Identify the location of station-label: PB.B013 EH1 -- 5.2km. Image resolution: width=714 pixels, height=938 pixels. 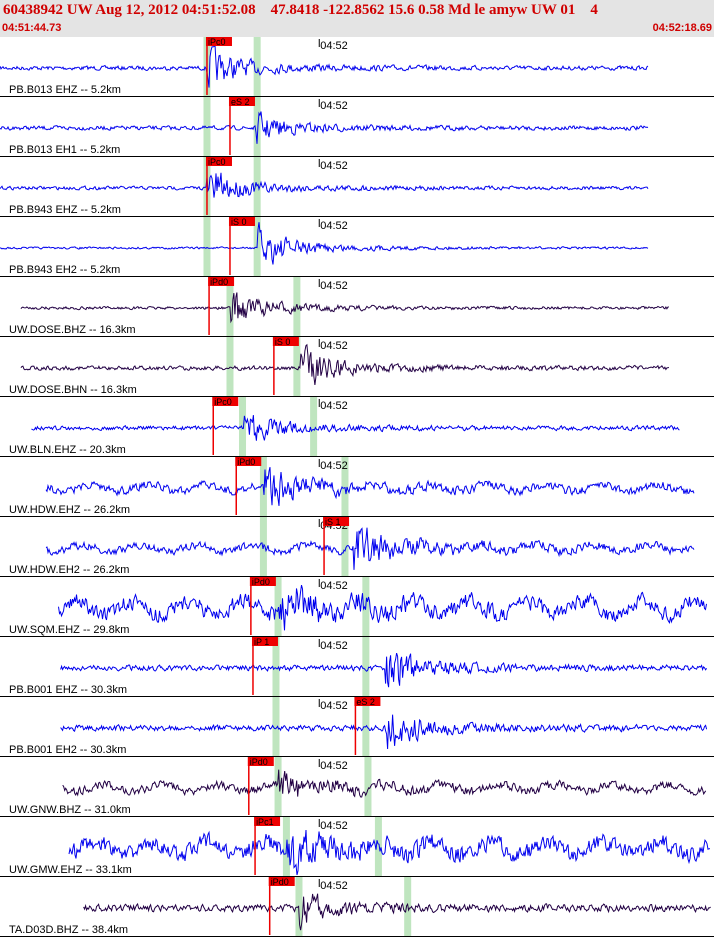
(64, 150).